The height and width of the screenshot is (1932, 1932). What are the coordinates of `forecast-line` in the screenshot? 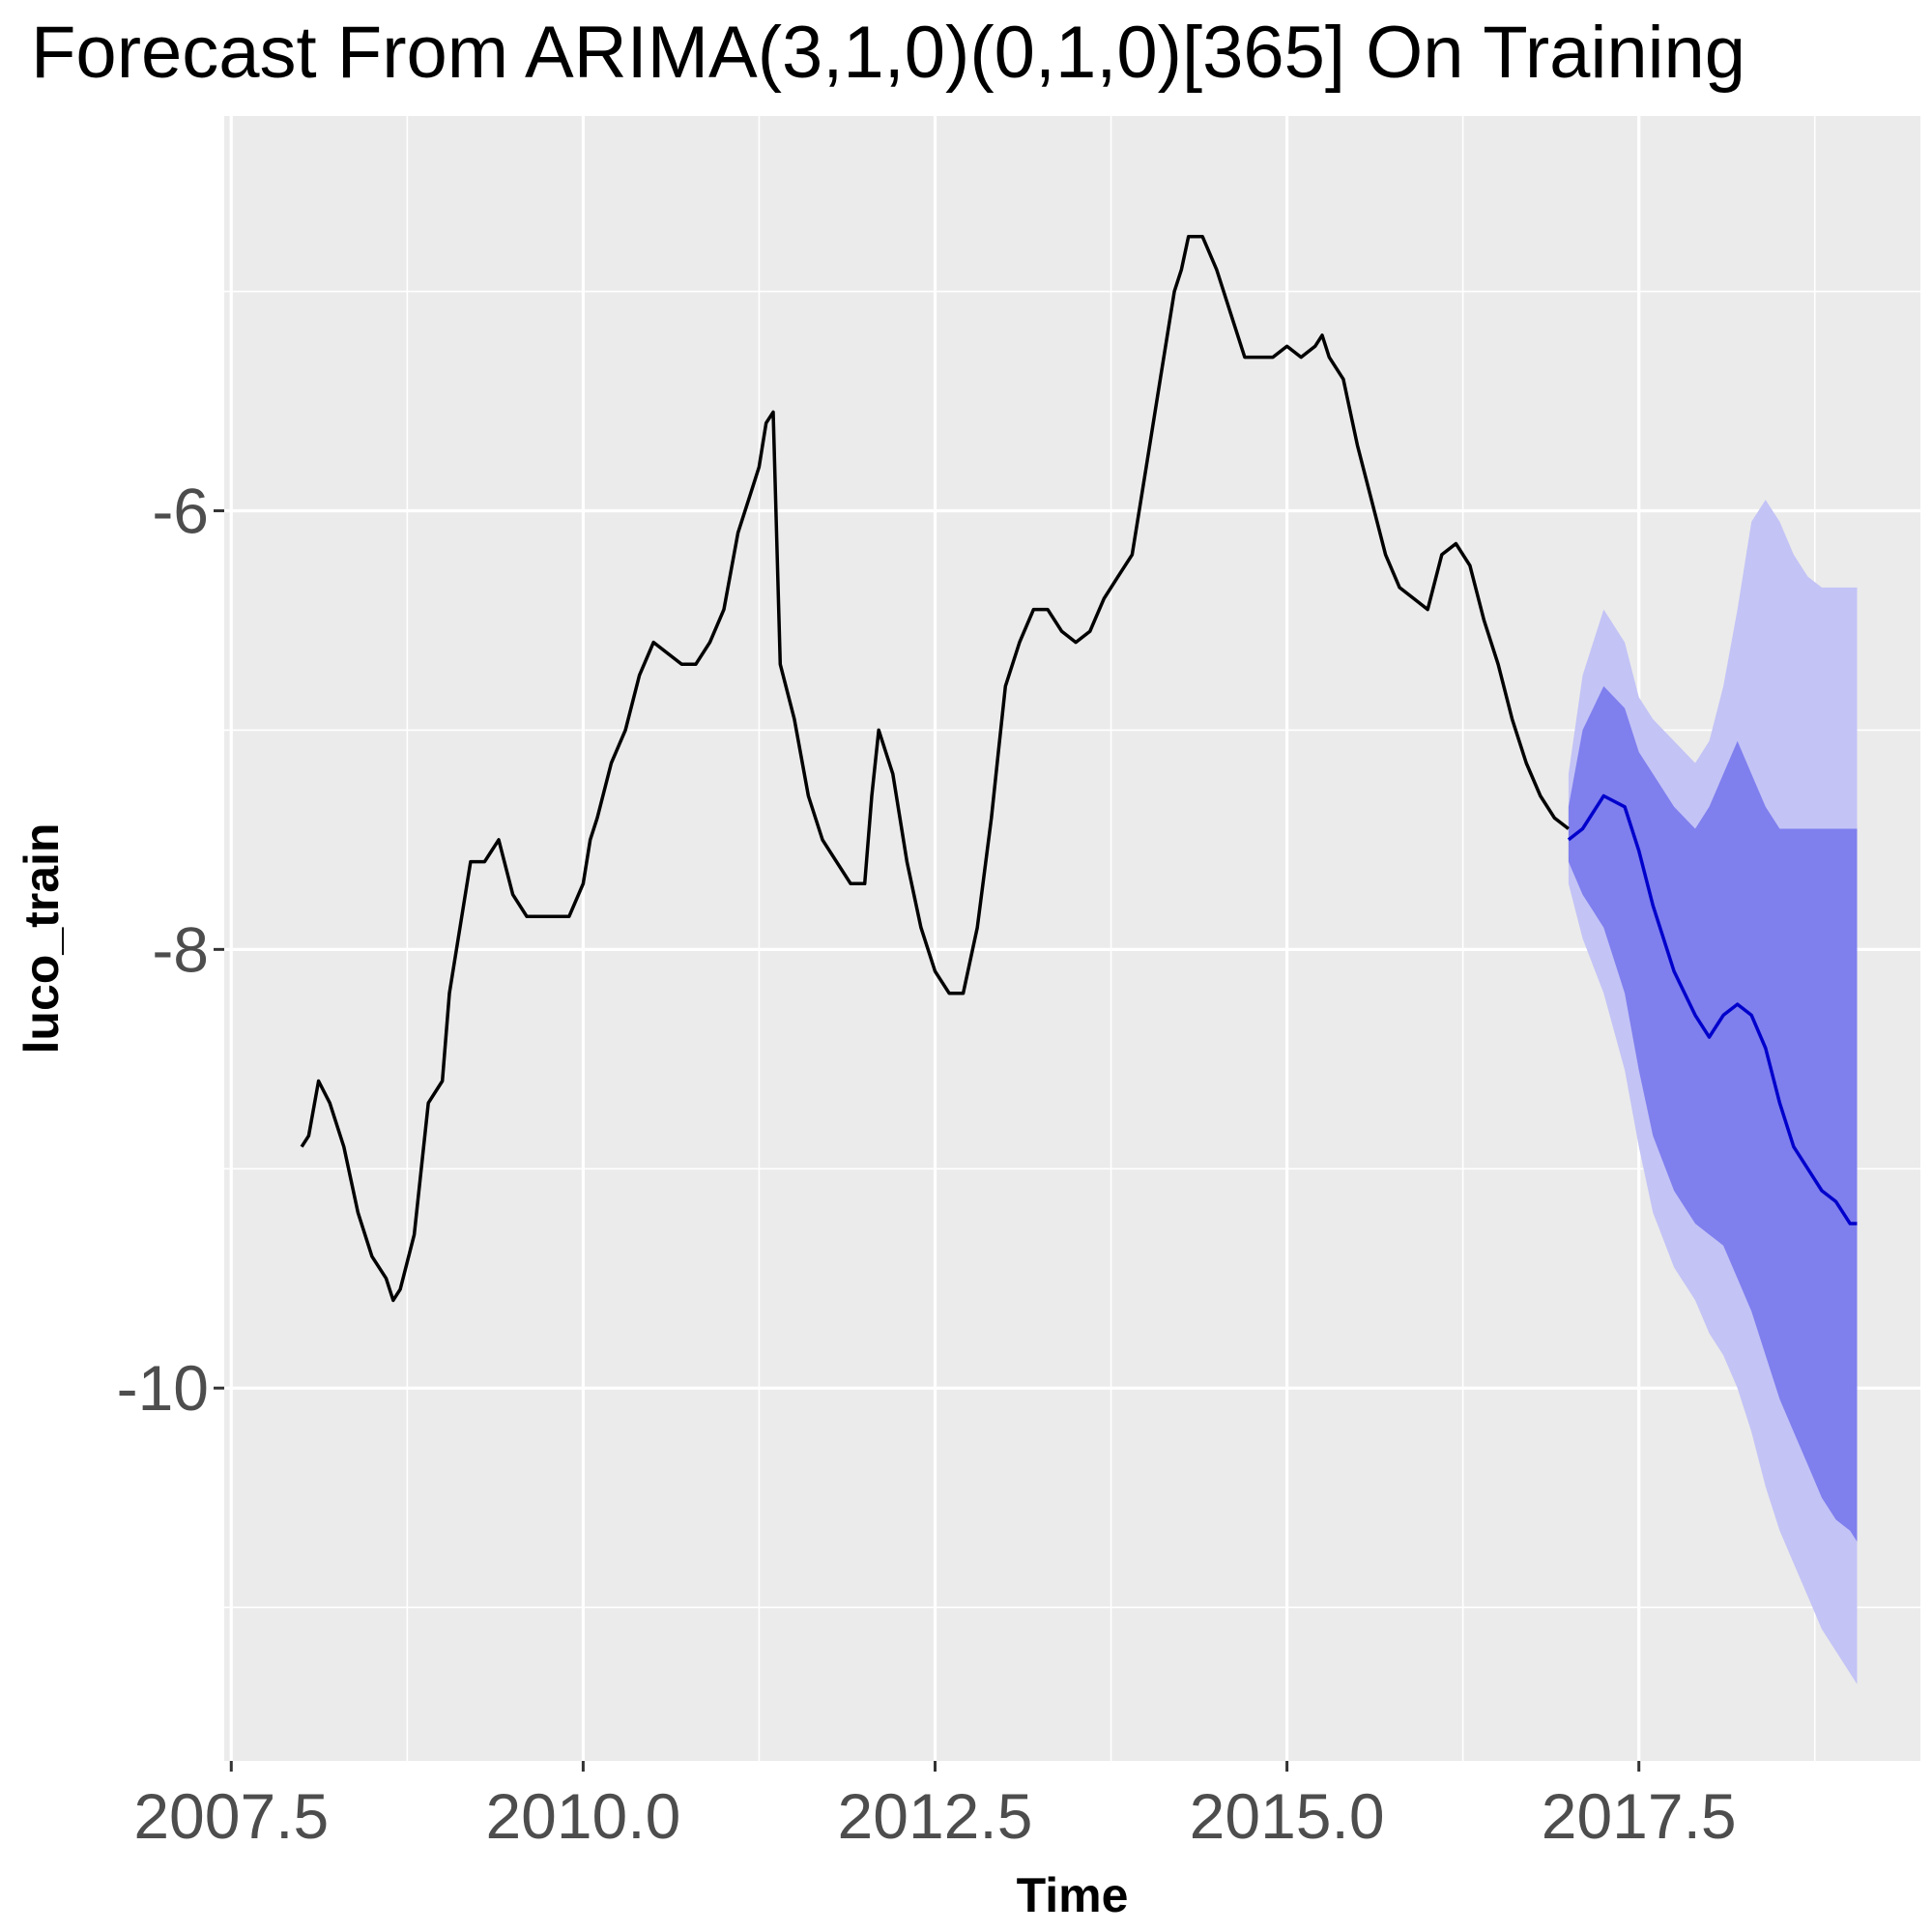 It's located at (1712, 1009).